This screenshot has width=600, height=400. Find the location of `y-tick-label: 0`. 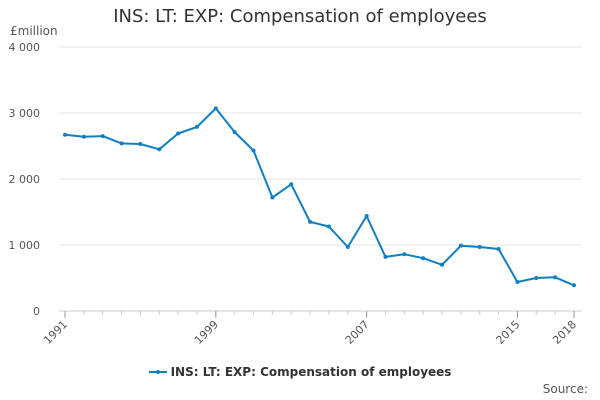

y-tick-label: 0 is located at coordinates (36, 311).